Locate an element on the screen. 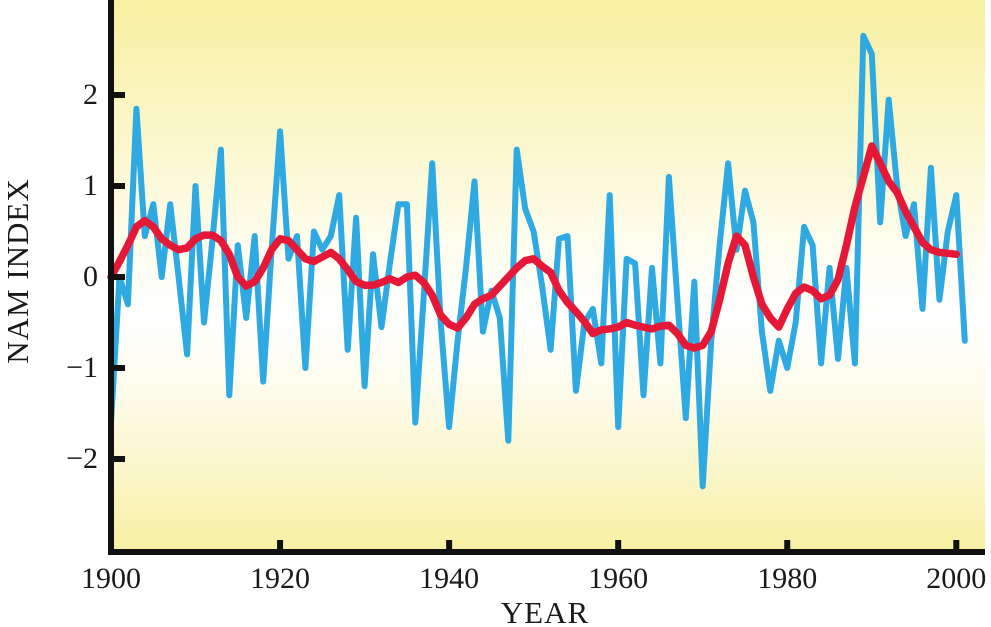 Image resolution: width=991 pixels, height=627 pixels. y-tick-label: 2 is located at coordinates (90, 94).